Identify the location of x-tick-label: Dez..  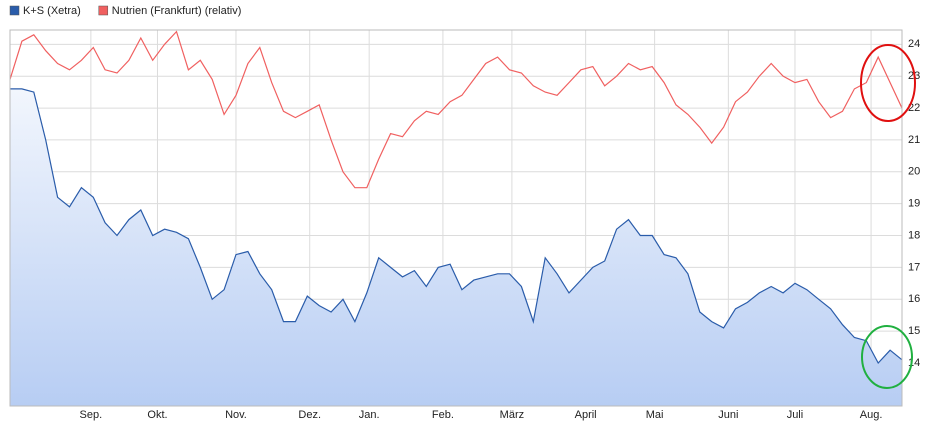
(309, 415).